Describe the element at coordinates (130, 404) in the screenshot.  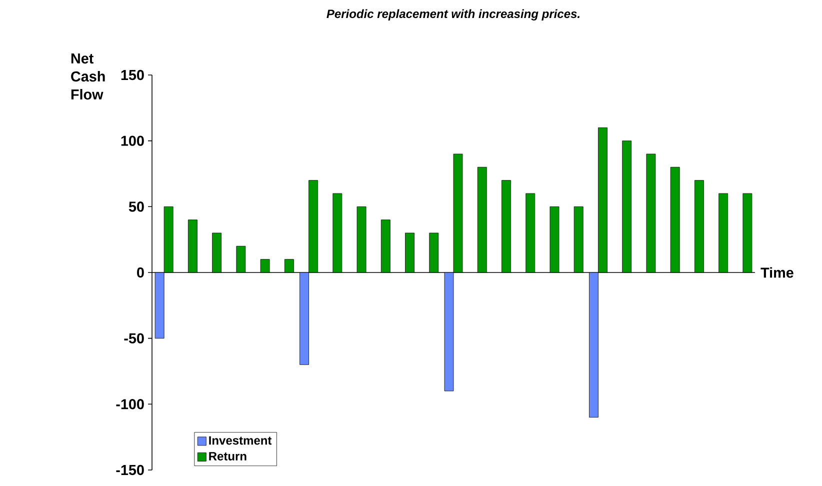
I see `y-tick-label: -100` at that location.